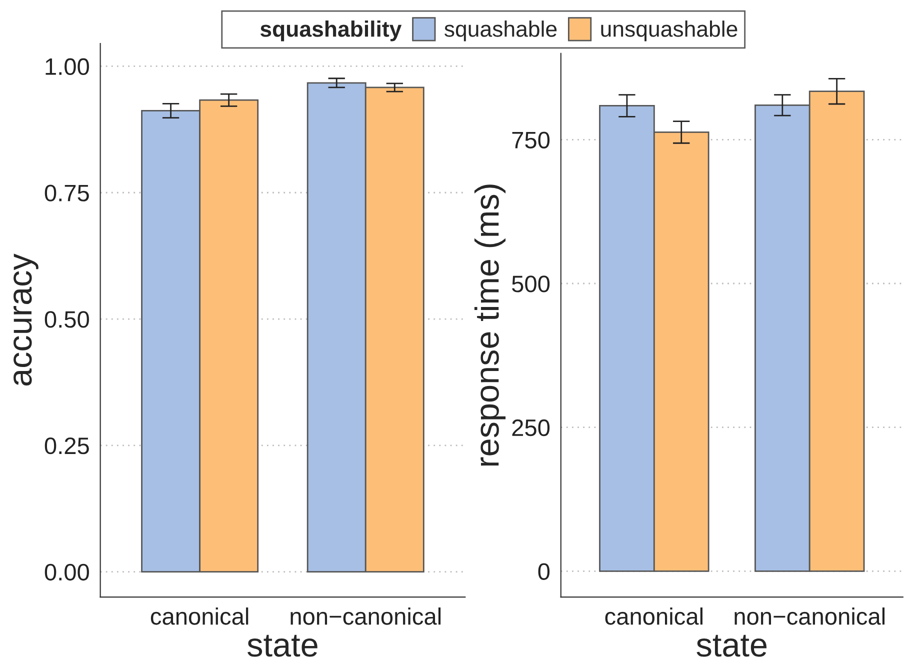 This screenshot has height=659, width=912. I want to click on y-tick-label: 0.75, so click(66, 193).